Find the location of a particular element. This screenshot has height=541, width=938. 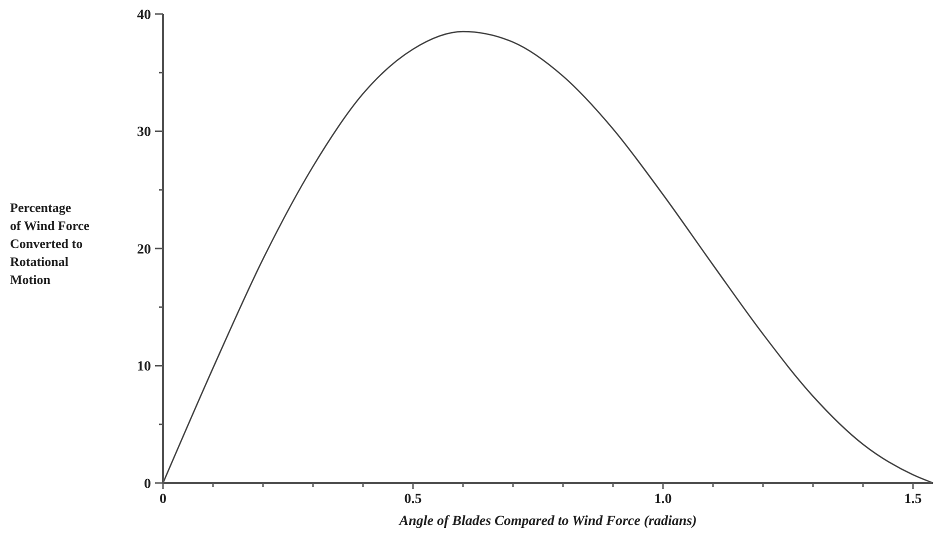

x-tick-label: 0.5 is located at coordinates (413, 499).